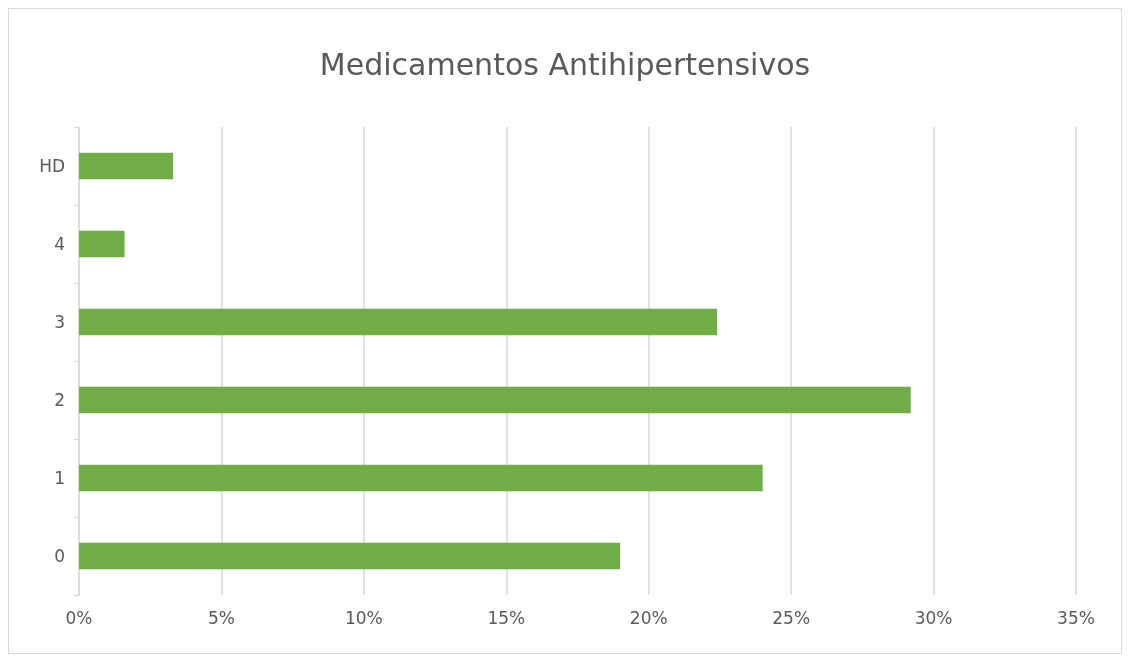 The image size is (1132, 664). What do you see at coordinates (79, 617) in the screenshot?
I see `x-tick-label: 0%` at bounding box center [79, 617].